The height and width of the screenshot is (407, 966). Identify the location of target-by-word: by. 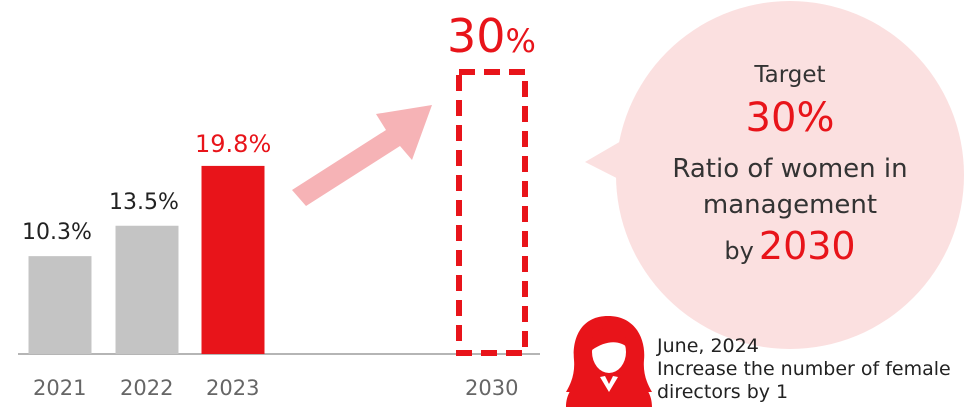
(739, 251).